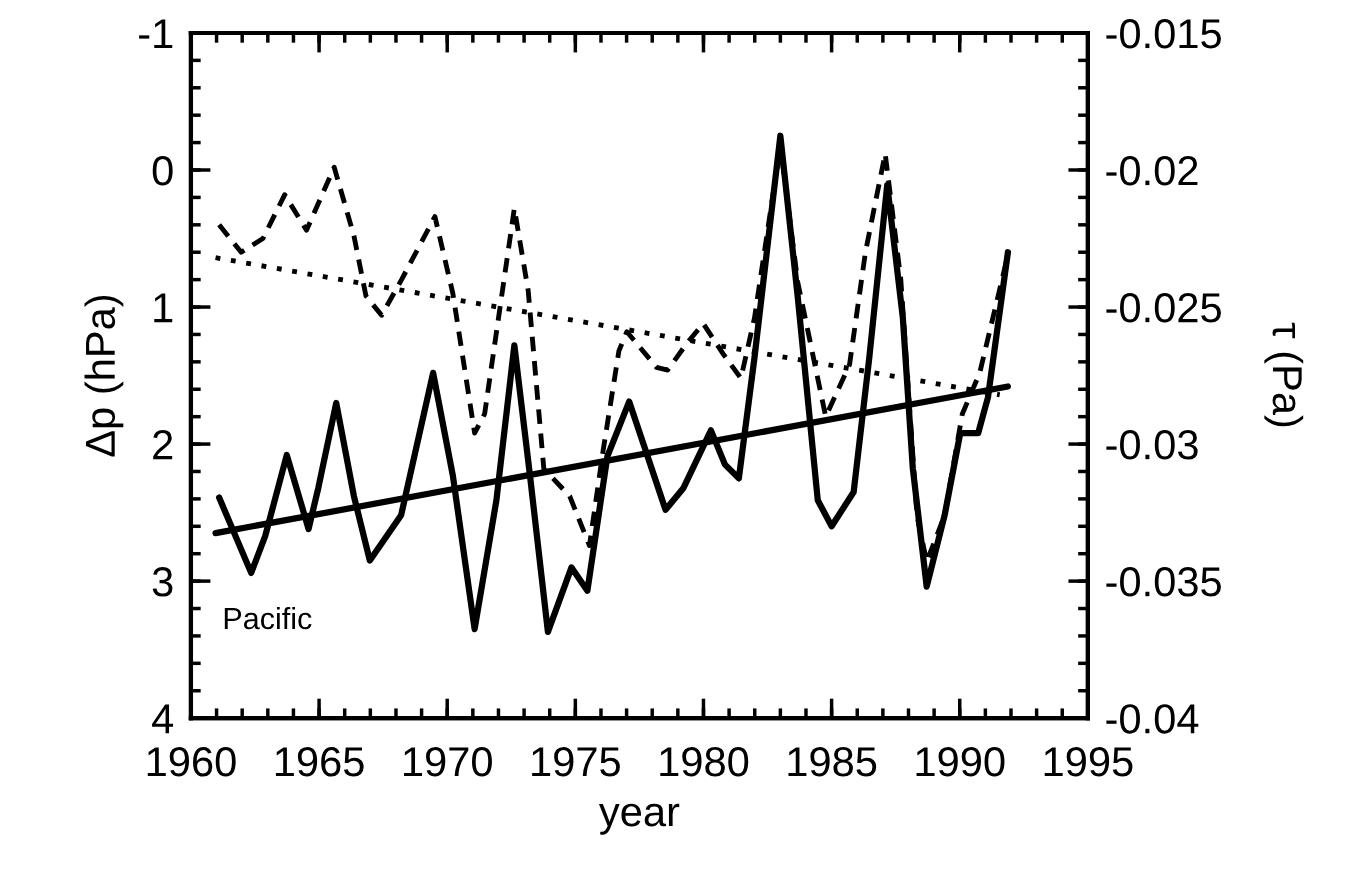 This screenshot has height=891, width=1359. What do you see at coordinates (1152, 445) in the screenshot?
I see `y2-tick-label: -0.03` at bounding box center [1152, 445].